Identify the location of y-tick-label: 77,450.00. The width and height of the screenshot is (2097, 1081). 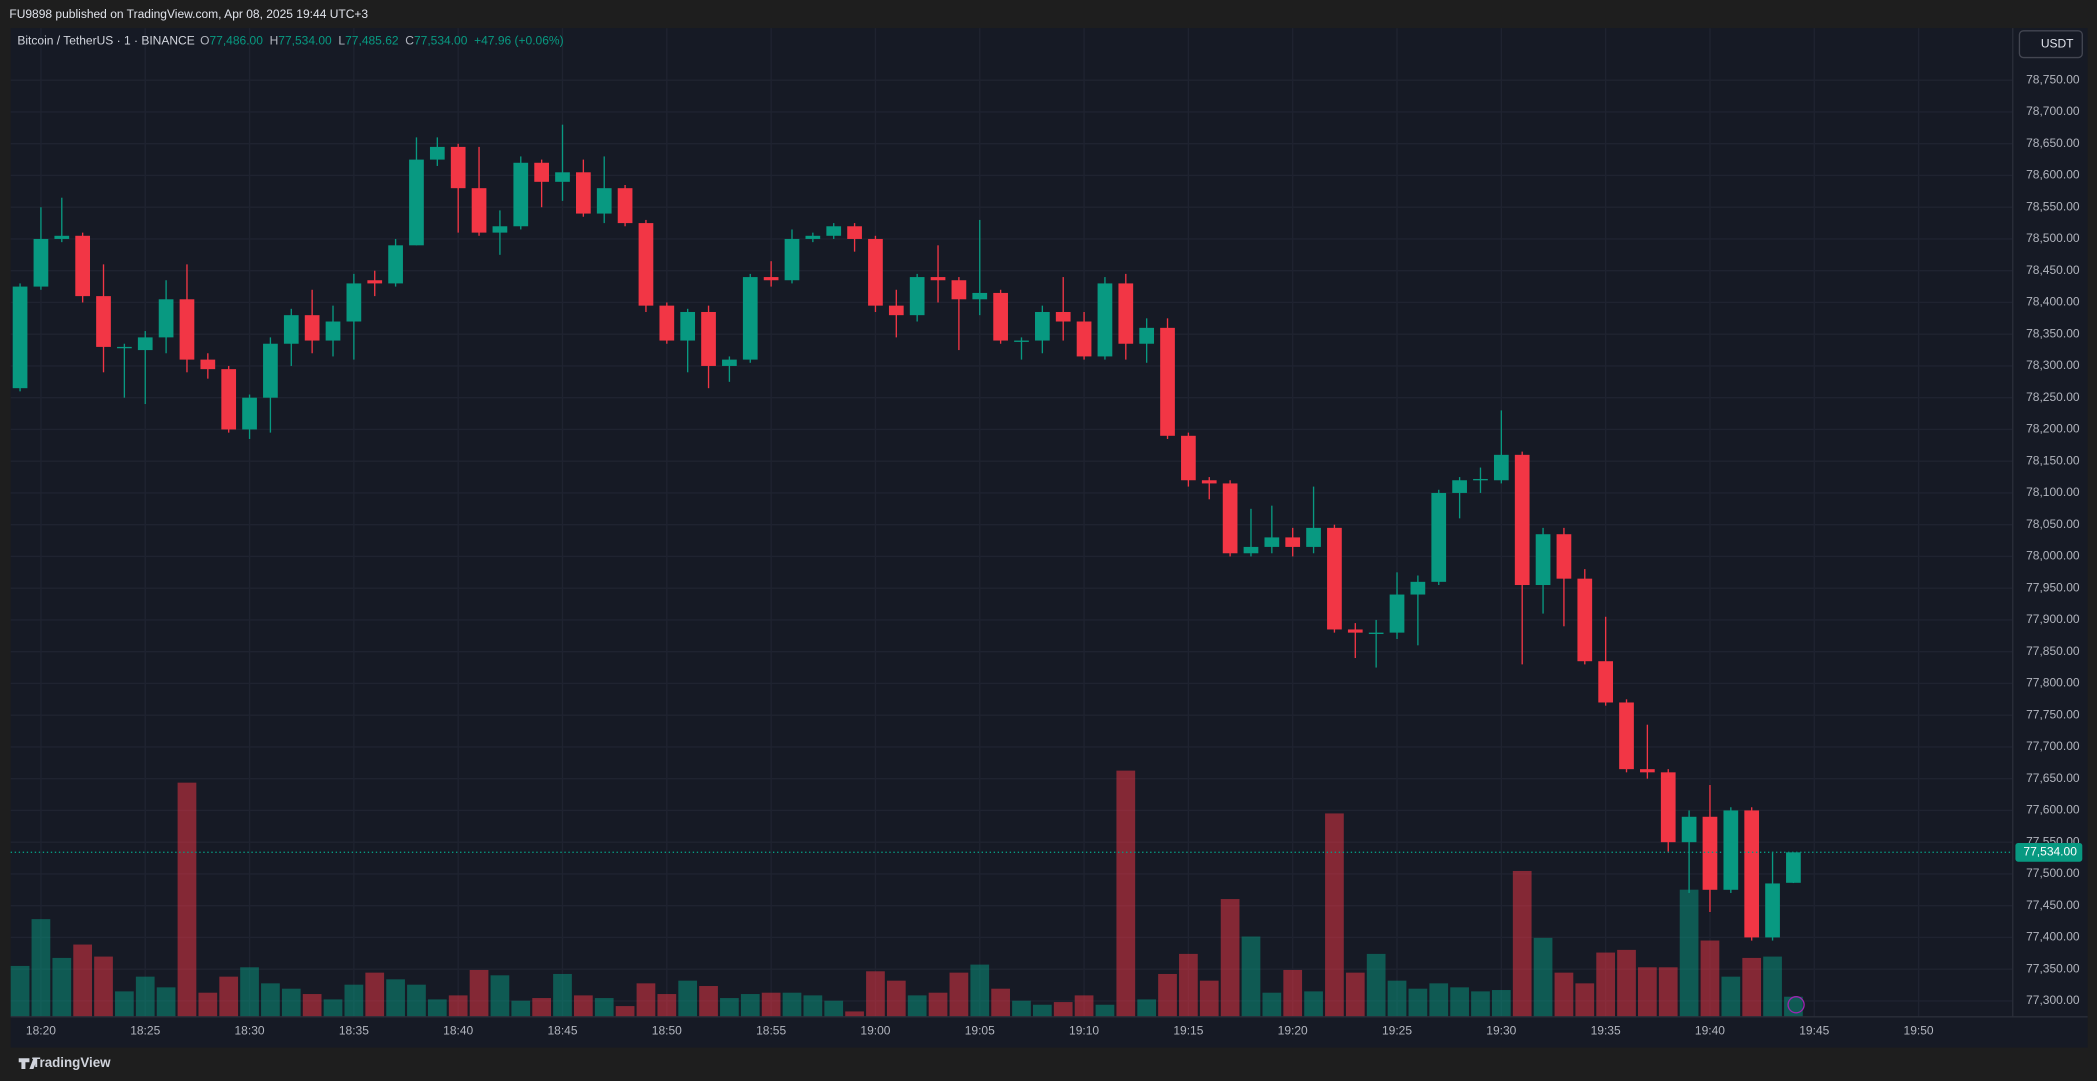
(2053, 905).